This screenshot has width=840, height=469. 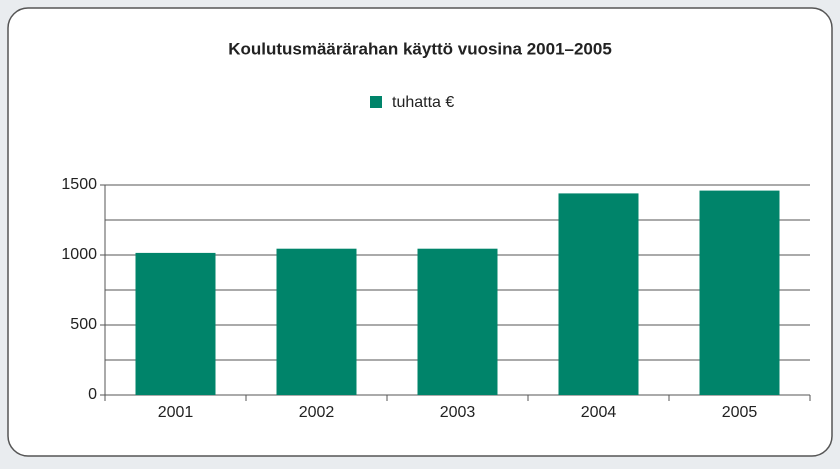 What do you see at coordinates (376, 102) in the screenshot?
I see `legend-swatch` at bounding box center [376, 102].